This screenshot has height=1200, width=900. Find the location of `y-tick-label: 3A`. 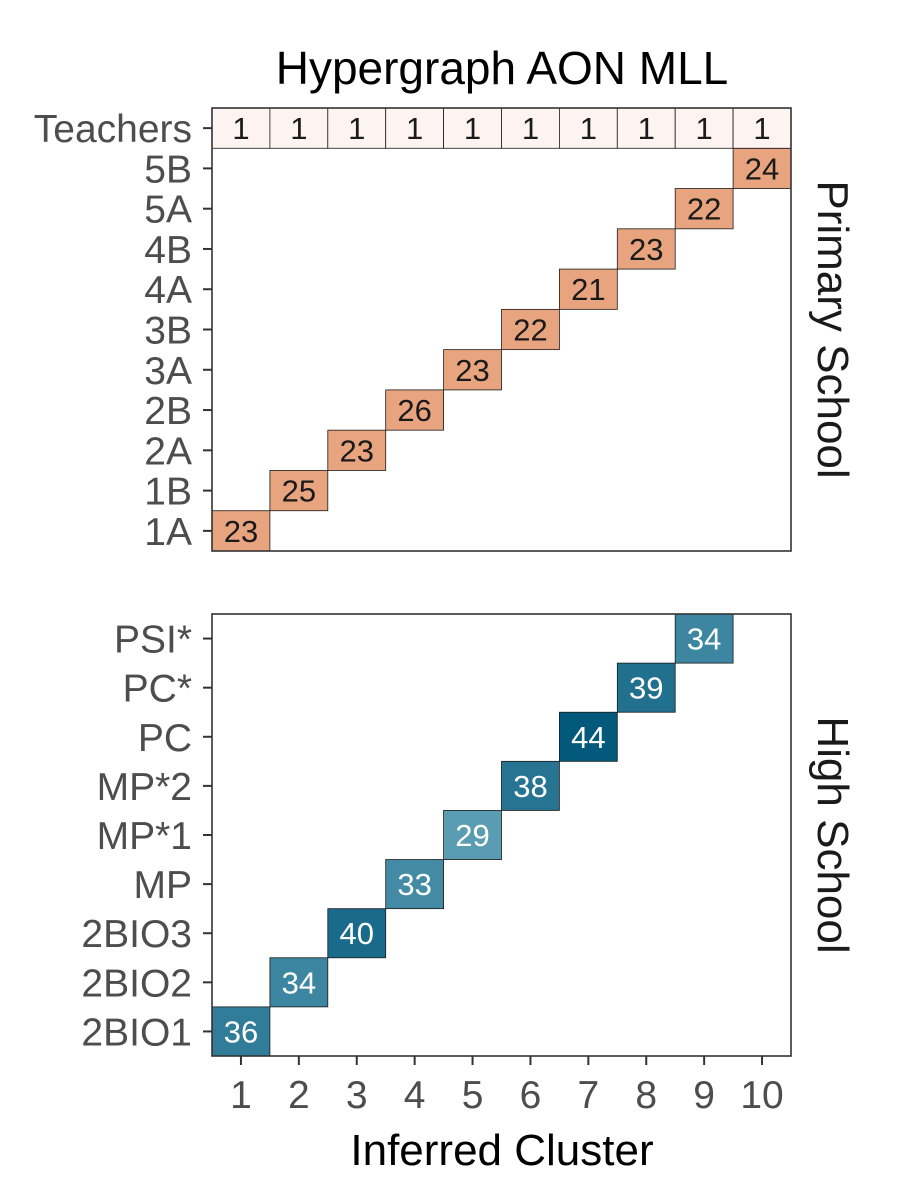

y-tick-label: 3A is located at coordinates (168, 371).